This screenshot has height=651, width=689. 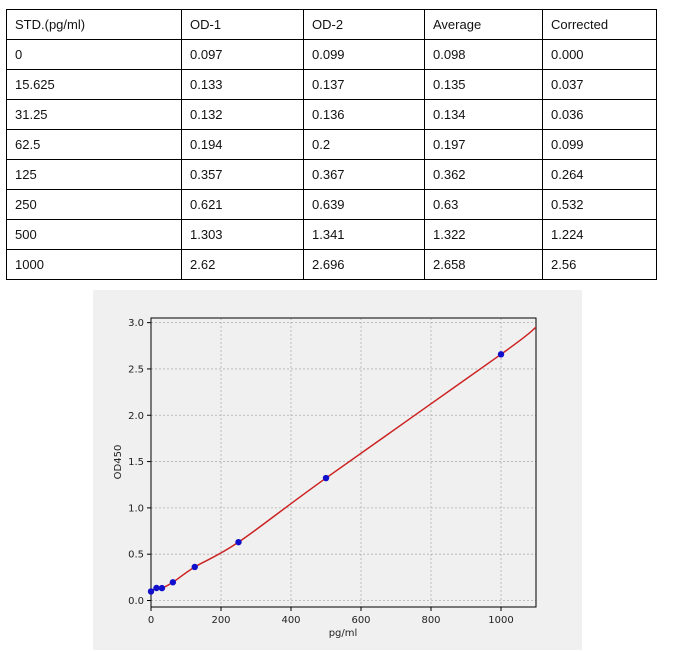 What do you see at coordinates (118, 462) in the screenshot?
I see `y-axis-title: OD450` at bounding box center [118, 462].